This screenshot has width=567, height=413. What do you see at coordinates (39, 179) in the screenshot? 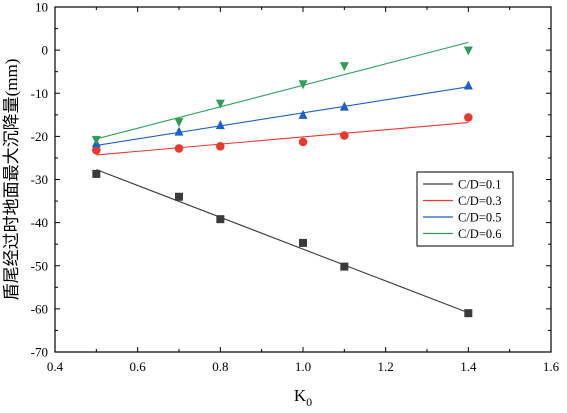
I see `y-tick-label: -30` at bounding box center [39, 179].